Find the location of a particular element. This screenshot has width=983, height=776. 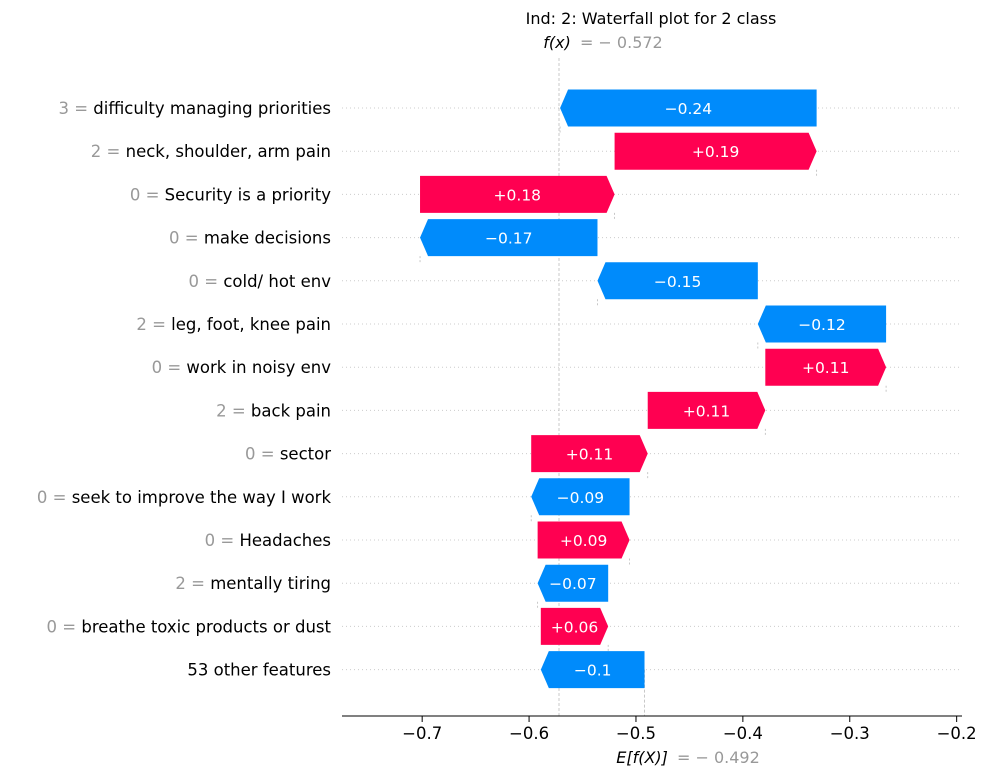

feature-label: 2 = leg, foot, knee pain is located at coordinates (233, 324).